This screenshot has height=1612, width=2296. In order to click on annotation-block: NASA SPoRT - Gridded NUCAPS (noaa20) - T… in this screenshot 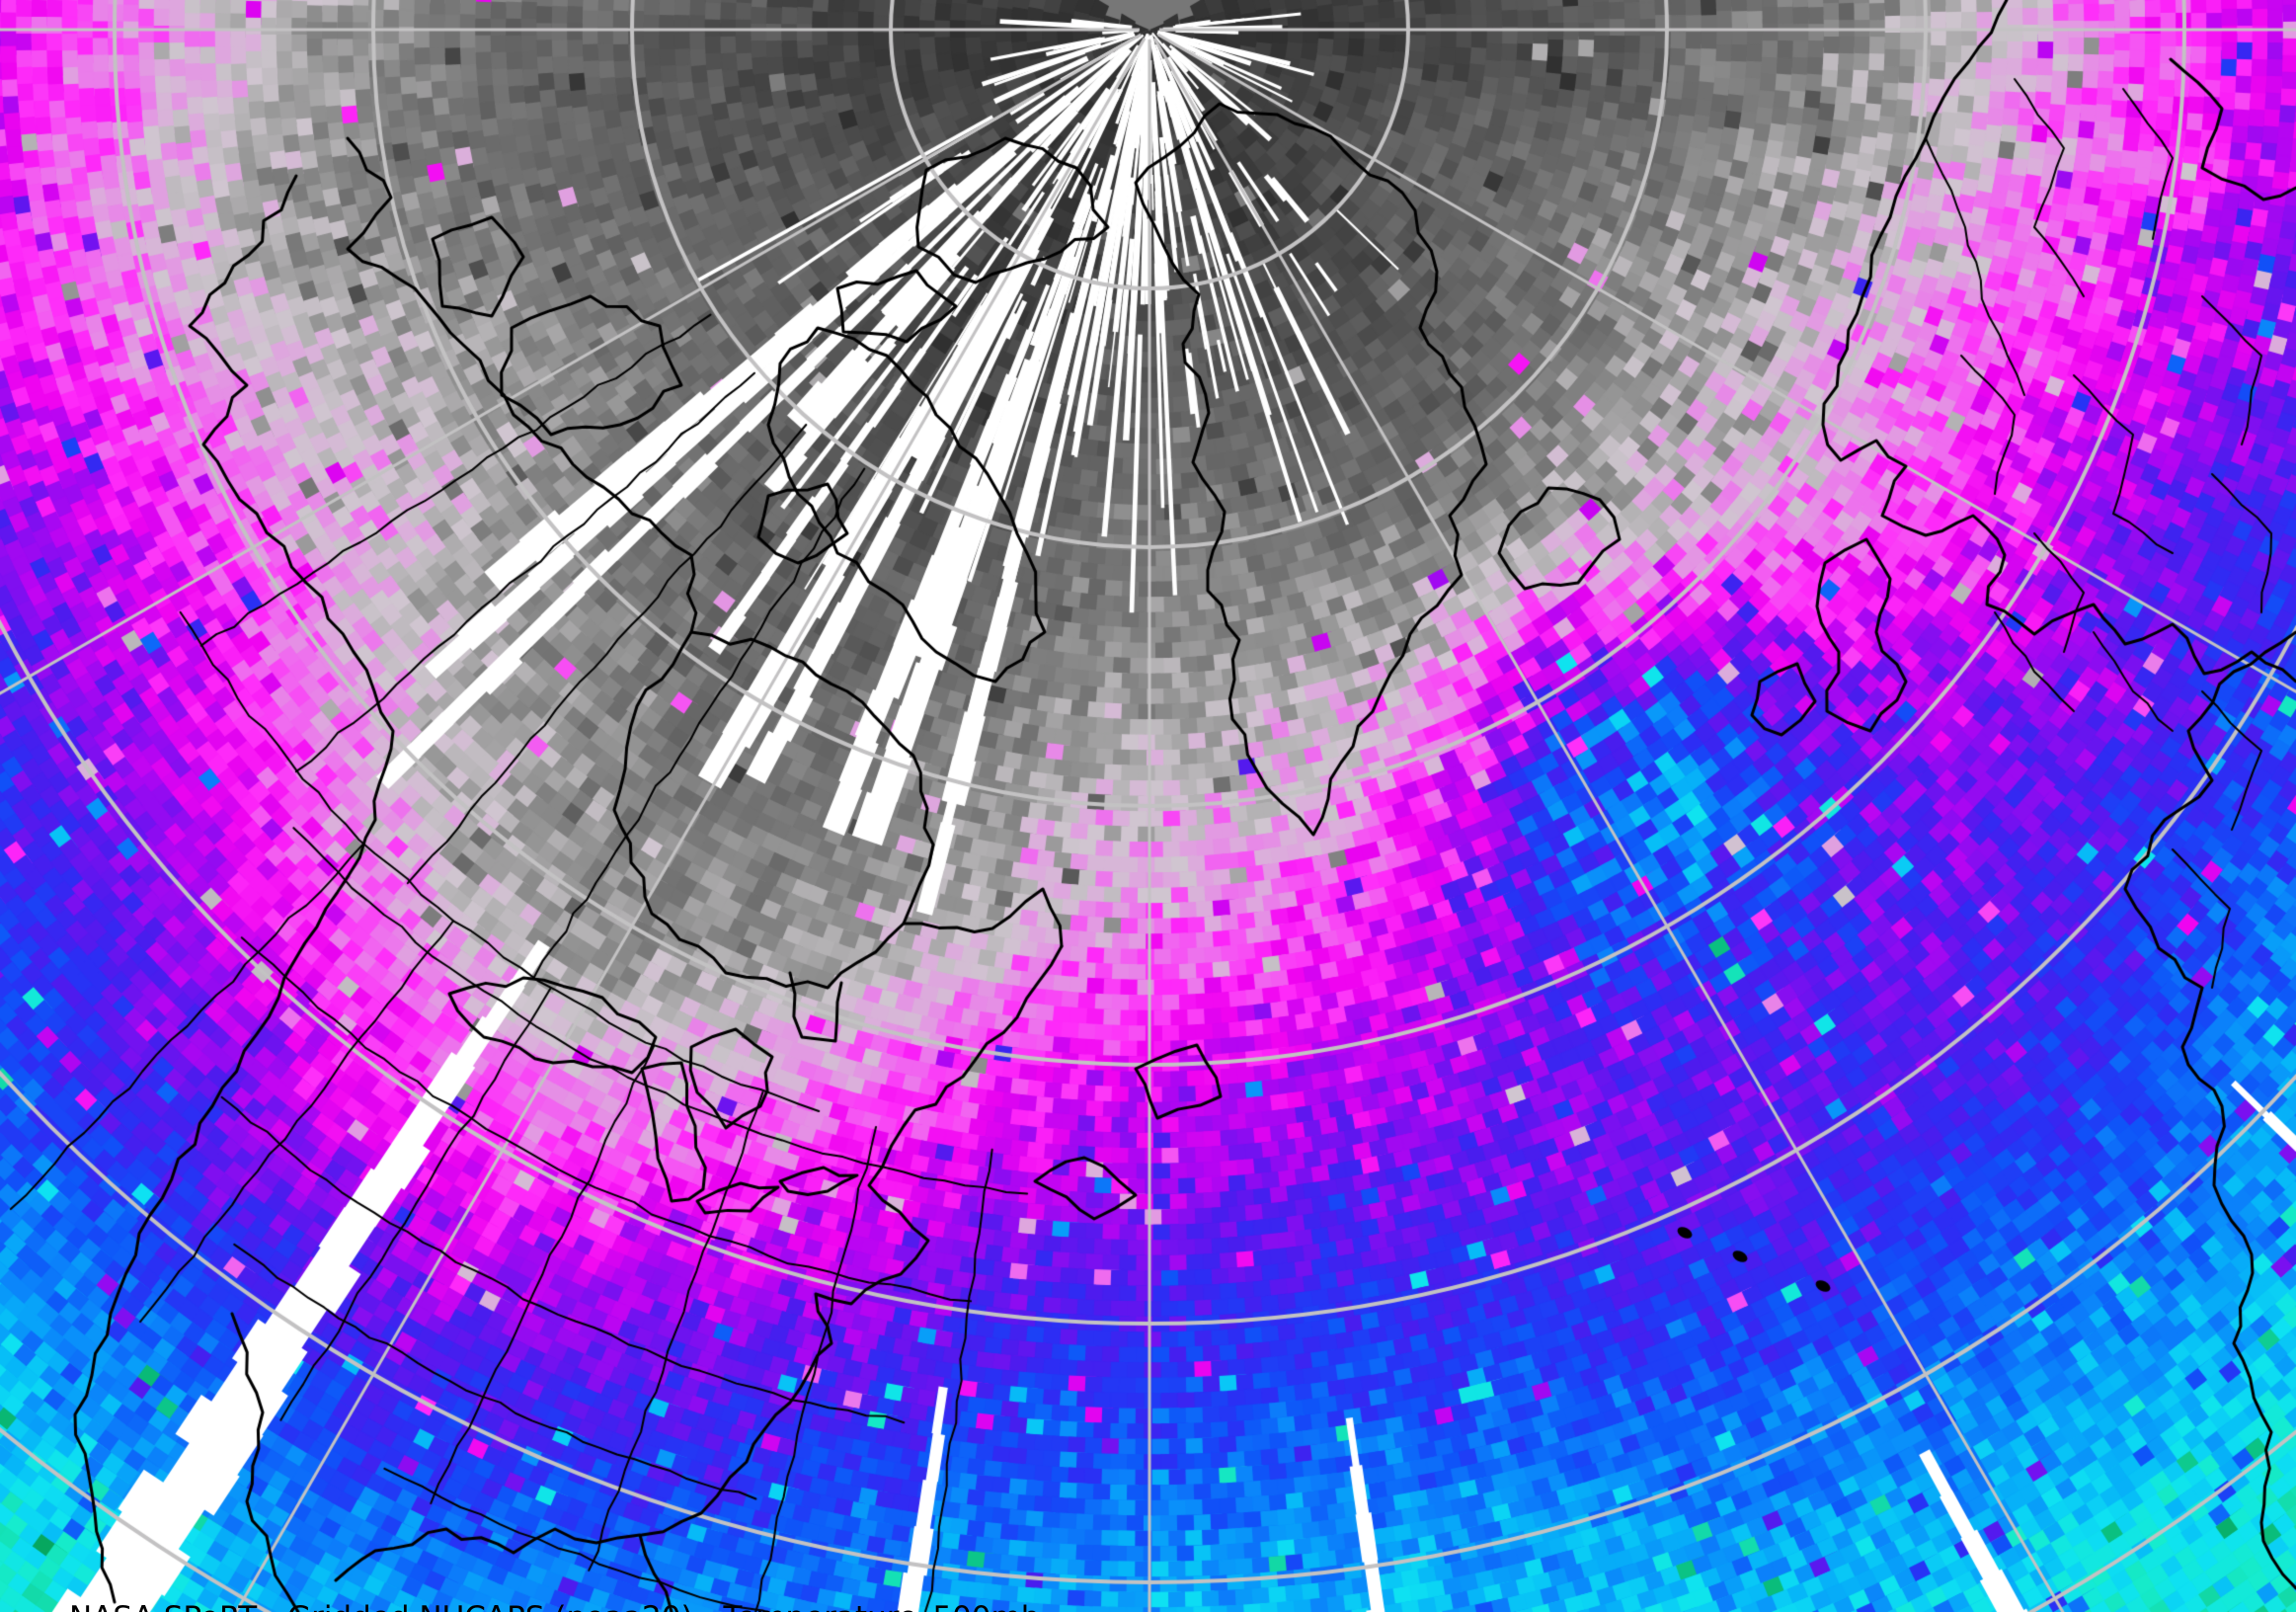, I will do `click(554, 1568)`.